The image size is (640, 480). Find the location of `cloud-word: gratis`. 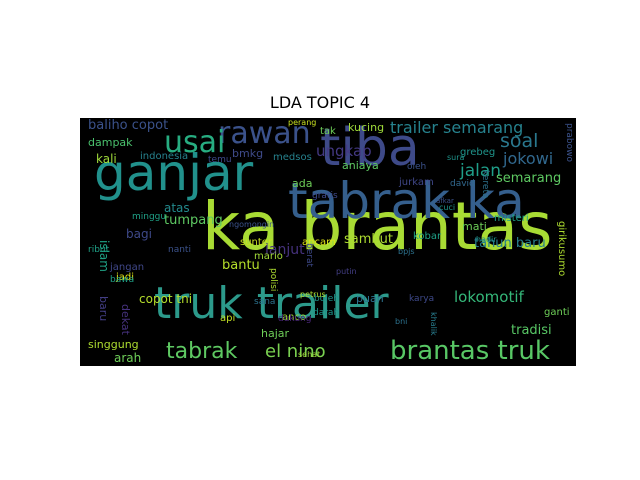

cloud-word: gratis is located at coordinates (325, 196).